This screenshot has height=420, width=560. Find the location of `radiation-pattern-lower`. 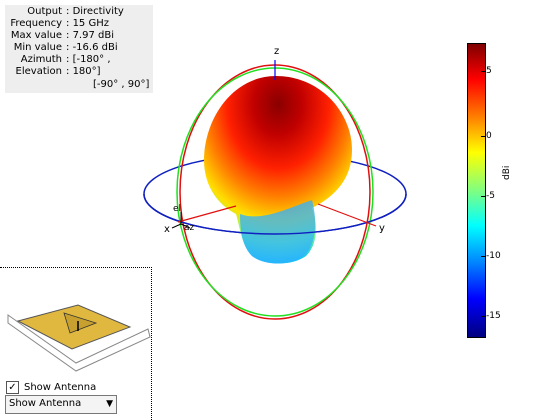

radiation-pattern-lower is located at coordinates (278, 232).